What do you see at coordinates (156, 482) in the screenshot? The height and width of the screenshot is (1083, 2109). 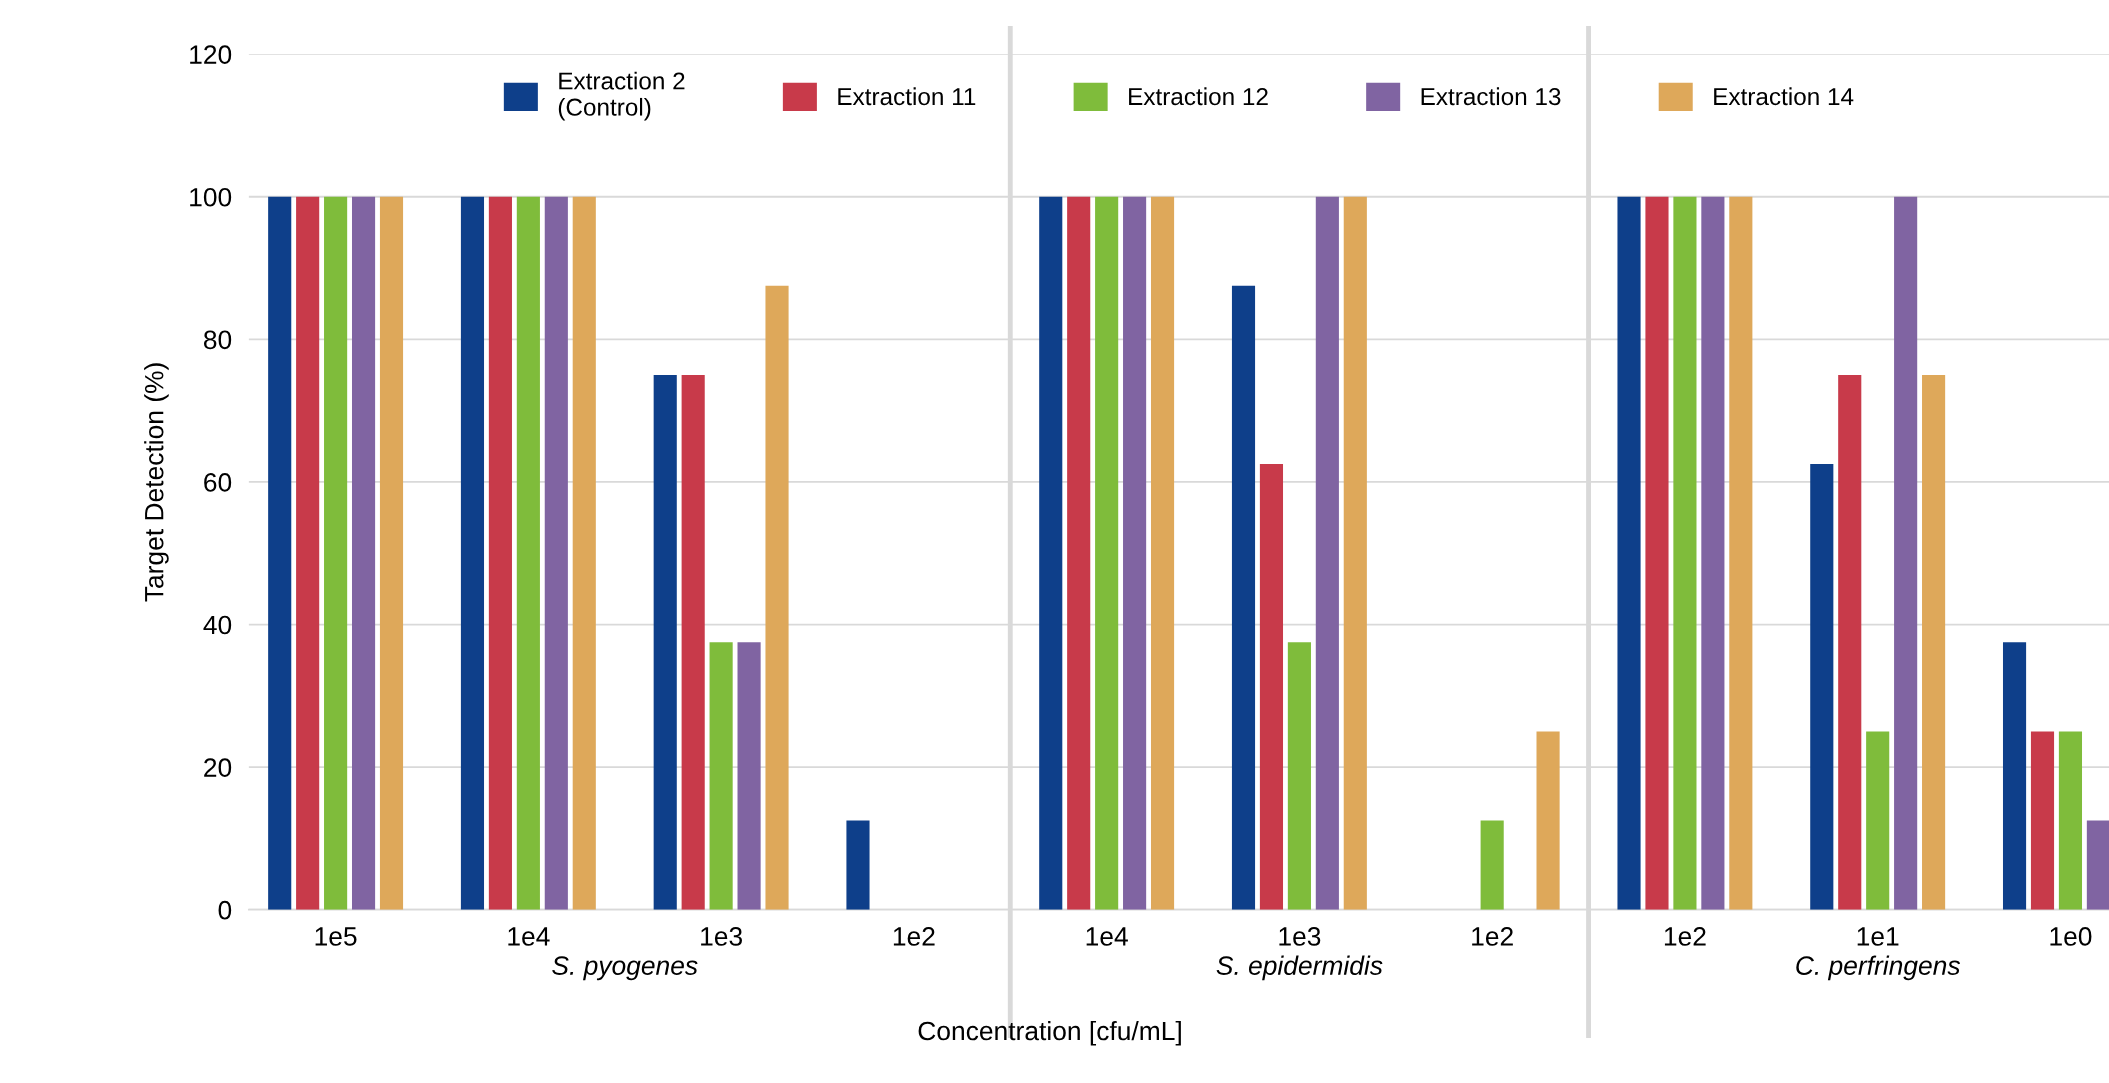 I see `y-axis-title: Target Detection (%)` at bounding box center [156, 482].